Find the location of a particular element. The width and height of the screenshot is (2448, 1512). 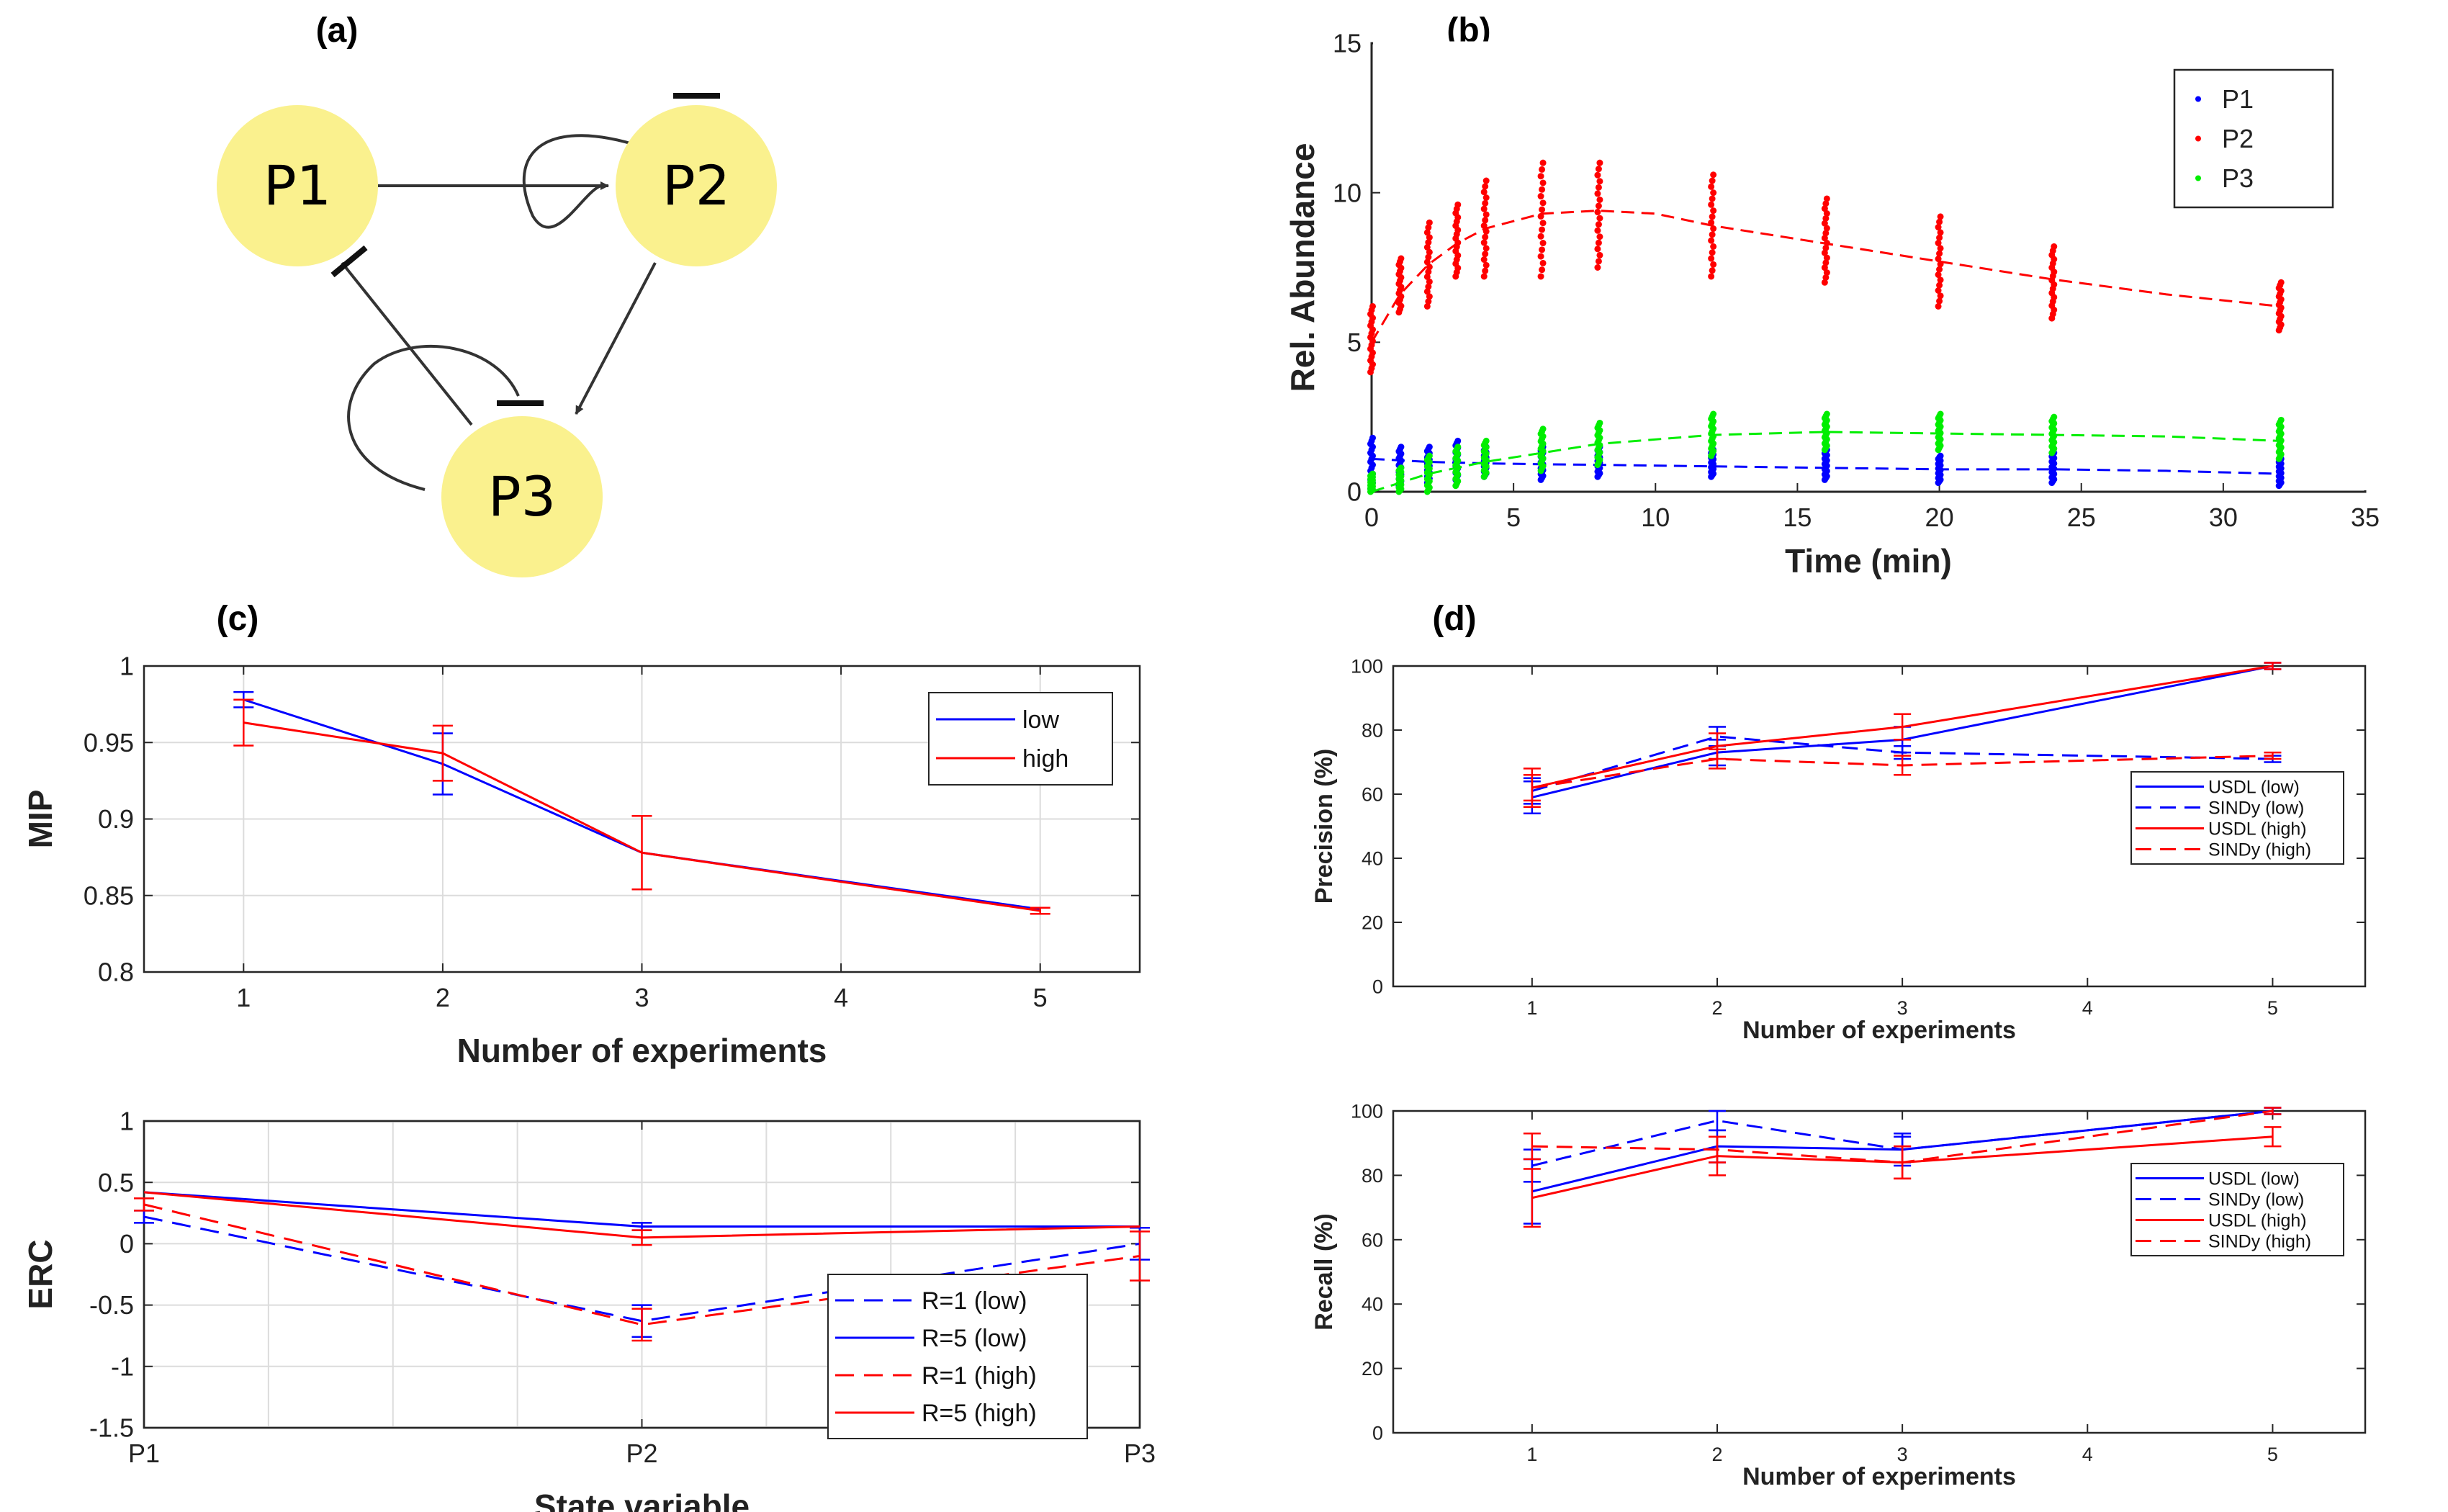

y-tick-label: 0.8 is located at coordinates (116, 972).